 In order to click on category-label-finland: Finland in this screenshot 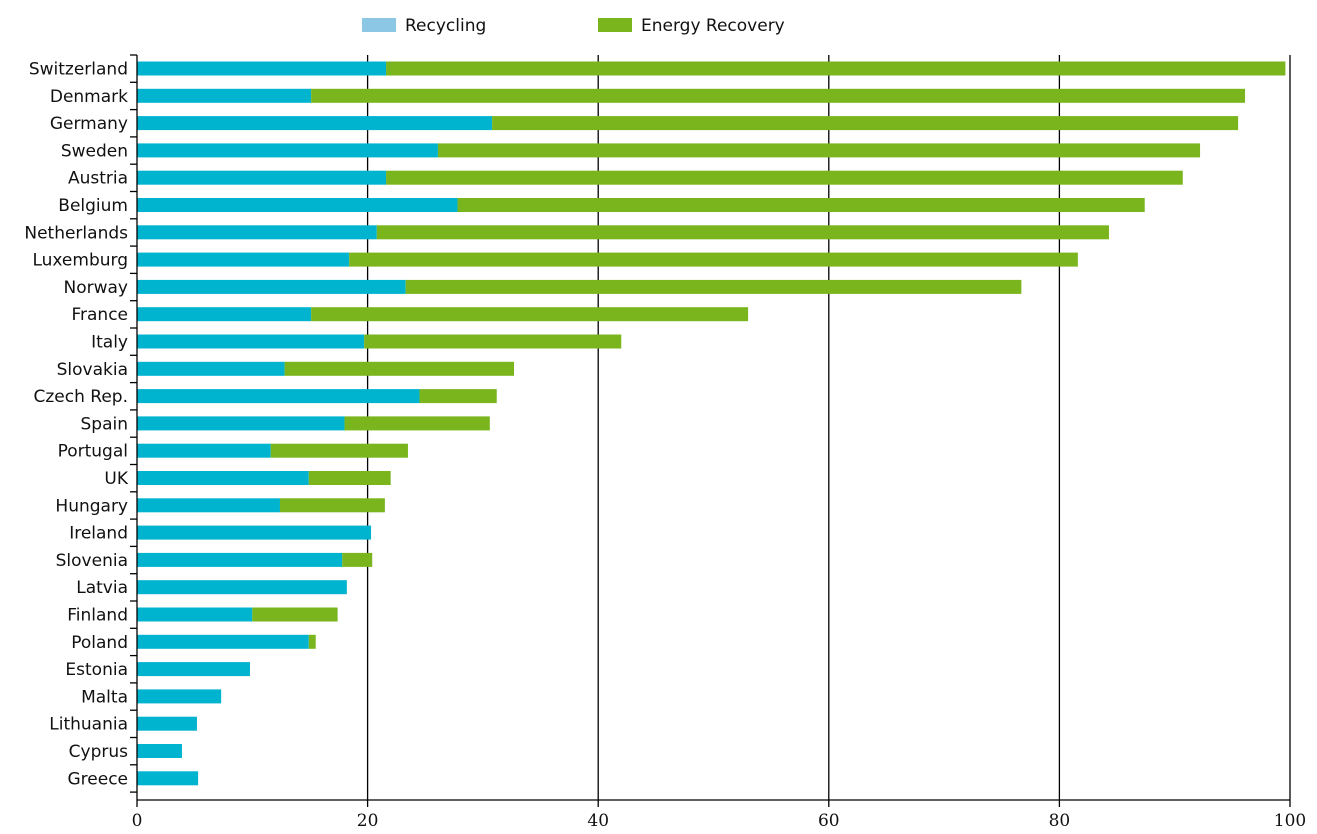, I will do `click(97, 616)`.